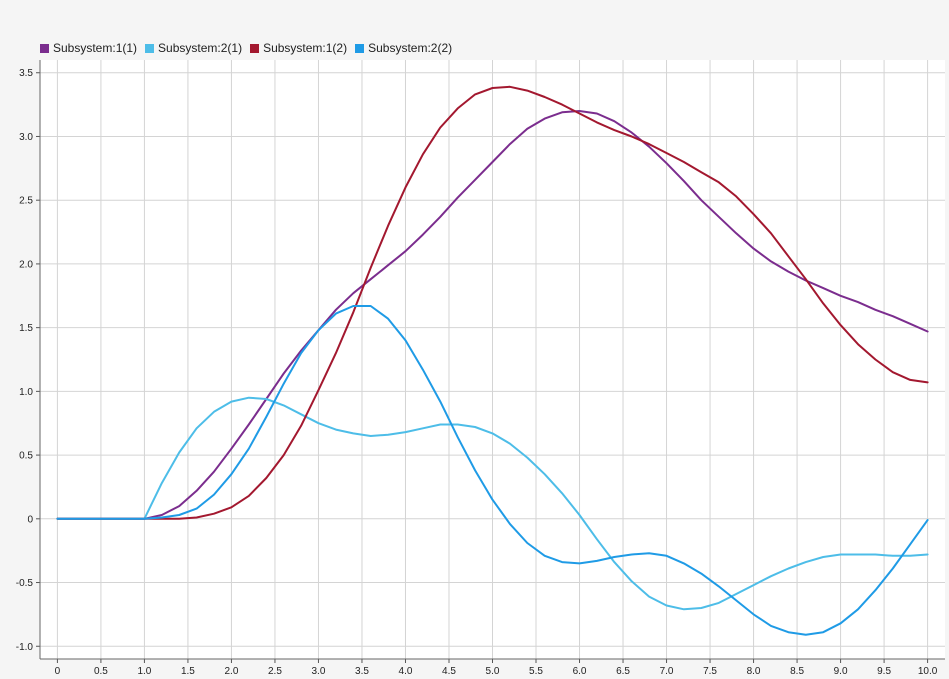 The height and width of the screenshot is (679, 949). Describe the element at coordinates (580, 671) in the screenshot. I see `x-tick-label: 6.0` at that location.